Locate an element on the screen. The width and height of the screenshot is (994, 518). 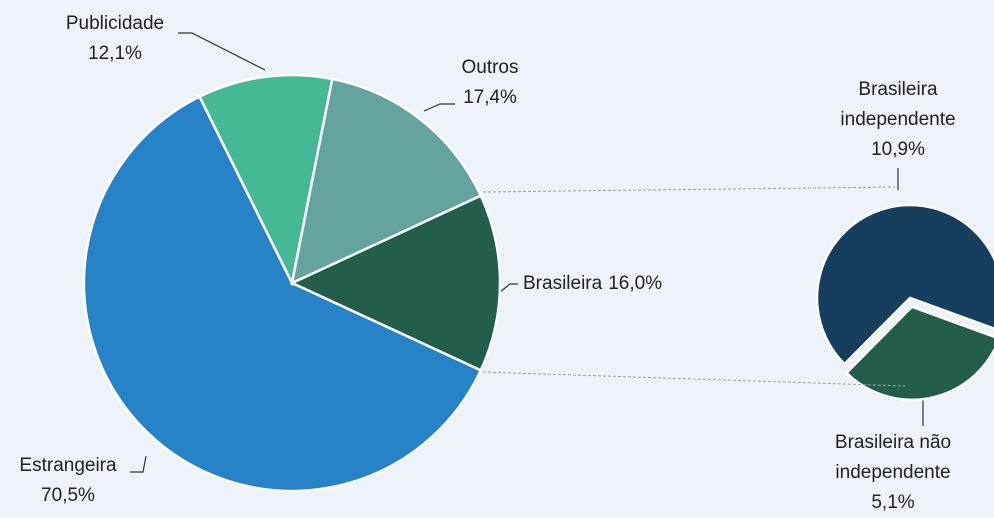
category-label: Brasileira is located at coordinates (563, 283).